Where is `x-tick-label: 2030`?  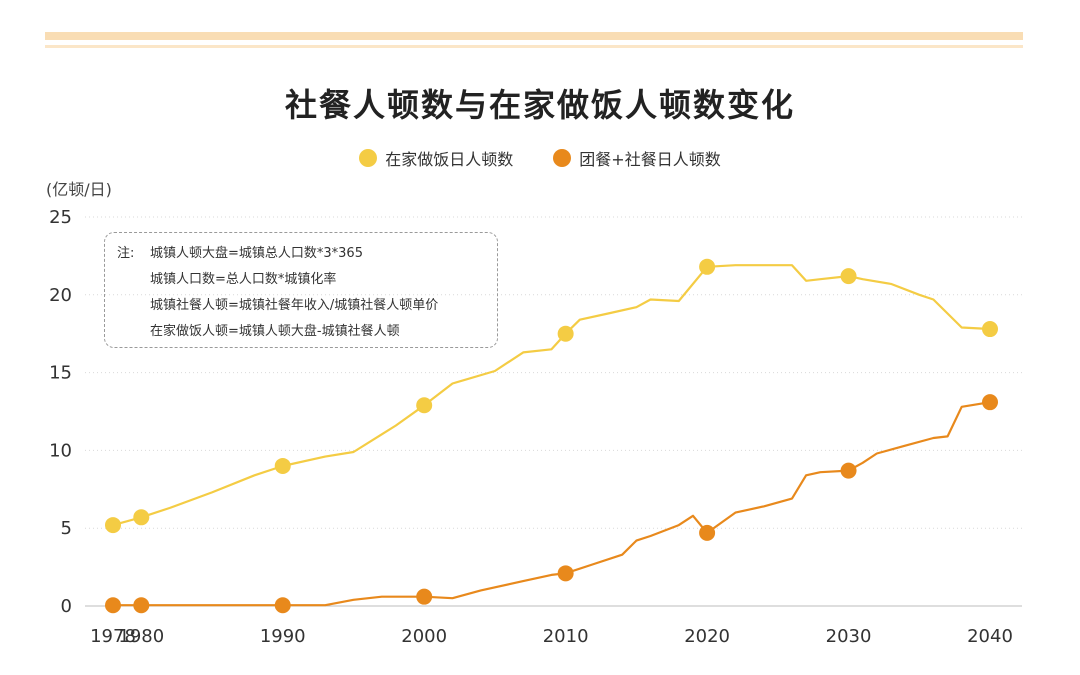 x-tick-label: 2030 is located at coordinates (849, 636).